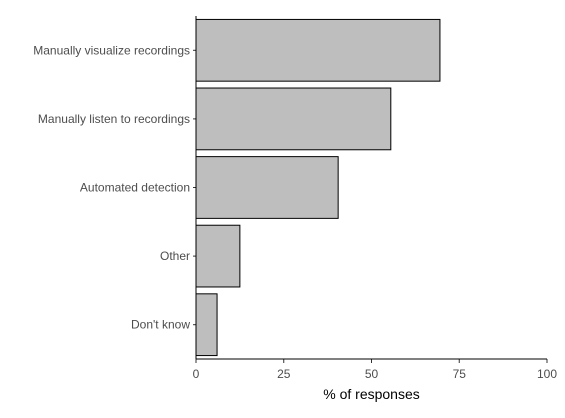 The width and height of the screenshot is (565, 418). What do you see at coordinates (460, 374) in the screenshot?
I see `x-tick-label-3: 75` at bounding box center [460, 374].